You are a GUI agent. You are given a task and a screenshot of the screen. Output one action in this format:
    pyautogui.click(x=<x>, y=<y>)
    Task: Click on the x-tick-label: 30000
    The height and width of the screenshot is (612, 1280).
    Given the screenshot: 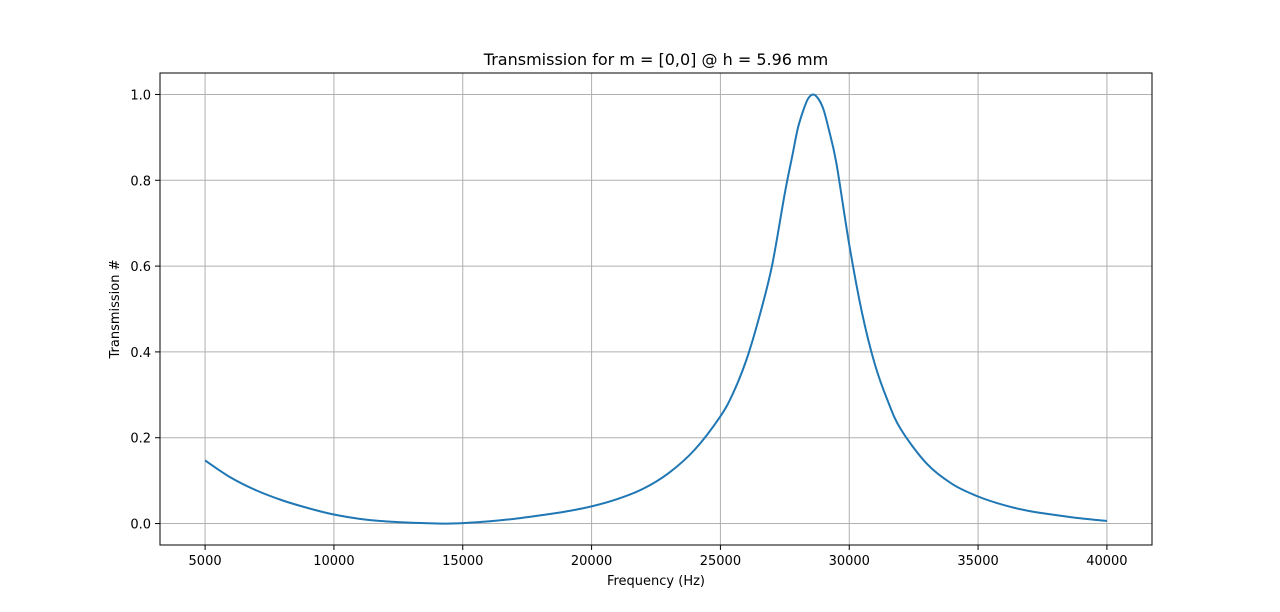 What is the action you would take?
    pyautogui.click(x=849, y=561)
    